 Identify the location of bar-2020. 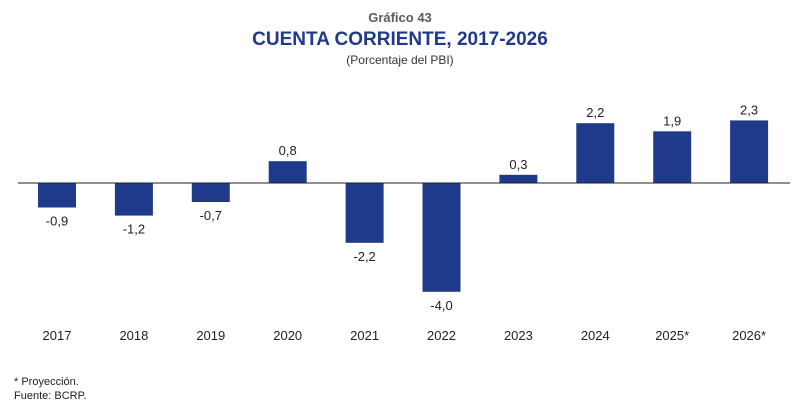
(287, 172).